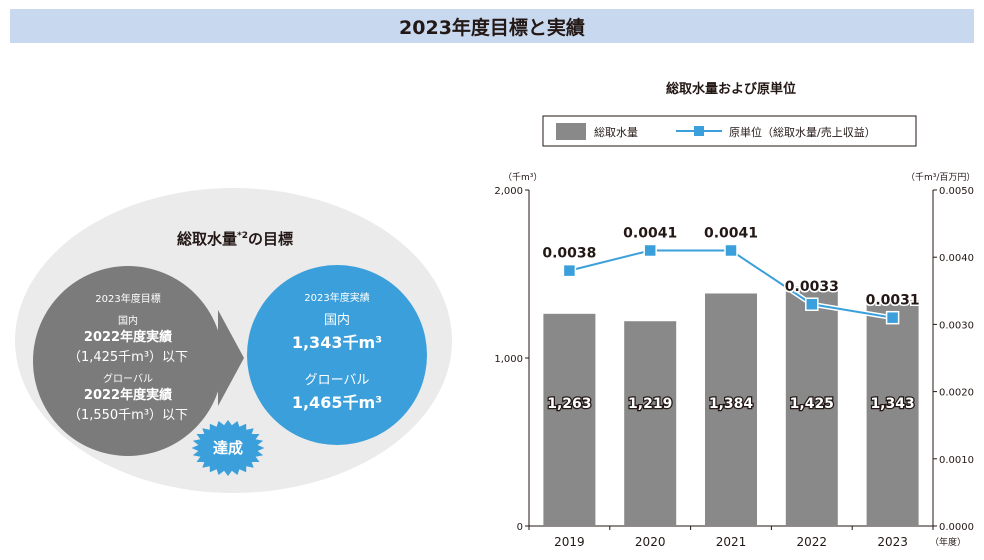 This screenshot has width=984, height=560. What do you see at coordinates (128, 415) in the screenshot?
I see `goal-global-line2: （1,550千m³）以下` at bounding box center [128, 415].